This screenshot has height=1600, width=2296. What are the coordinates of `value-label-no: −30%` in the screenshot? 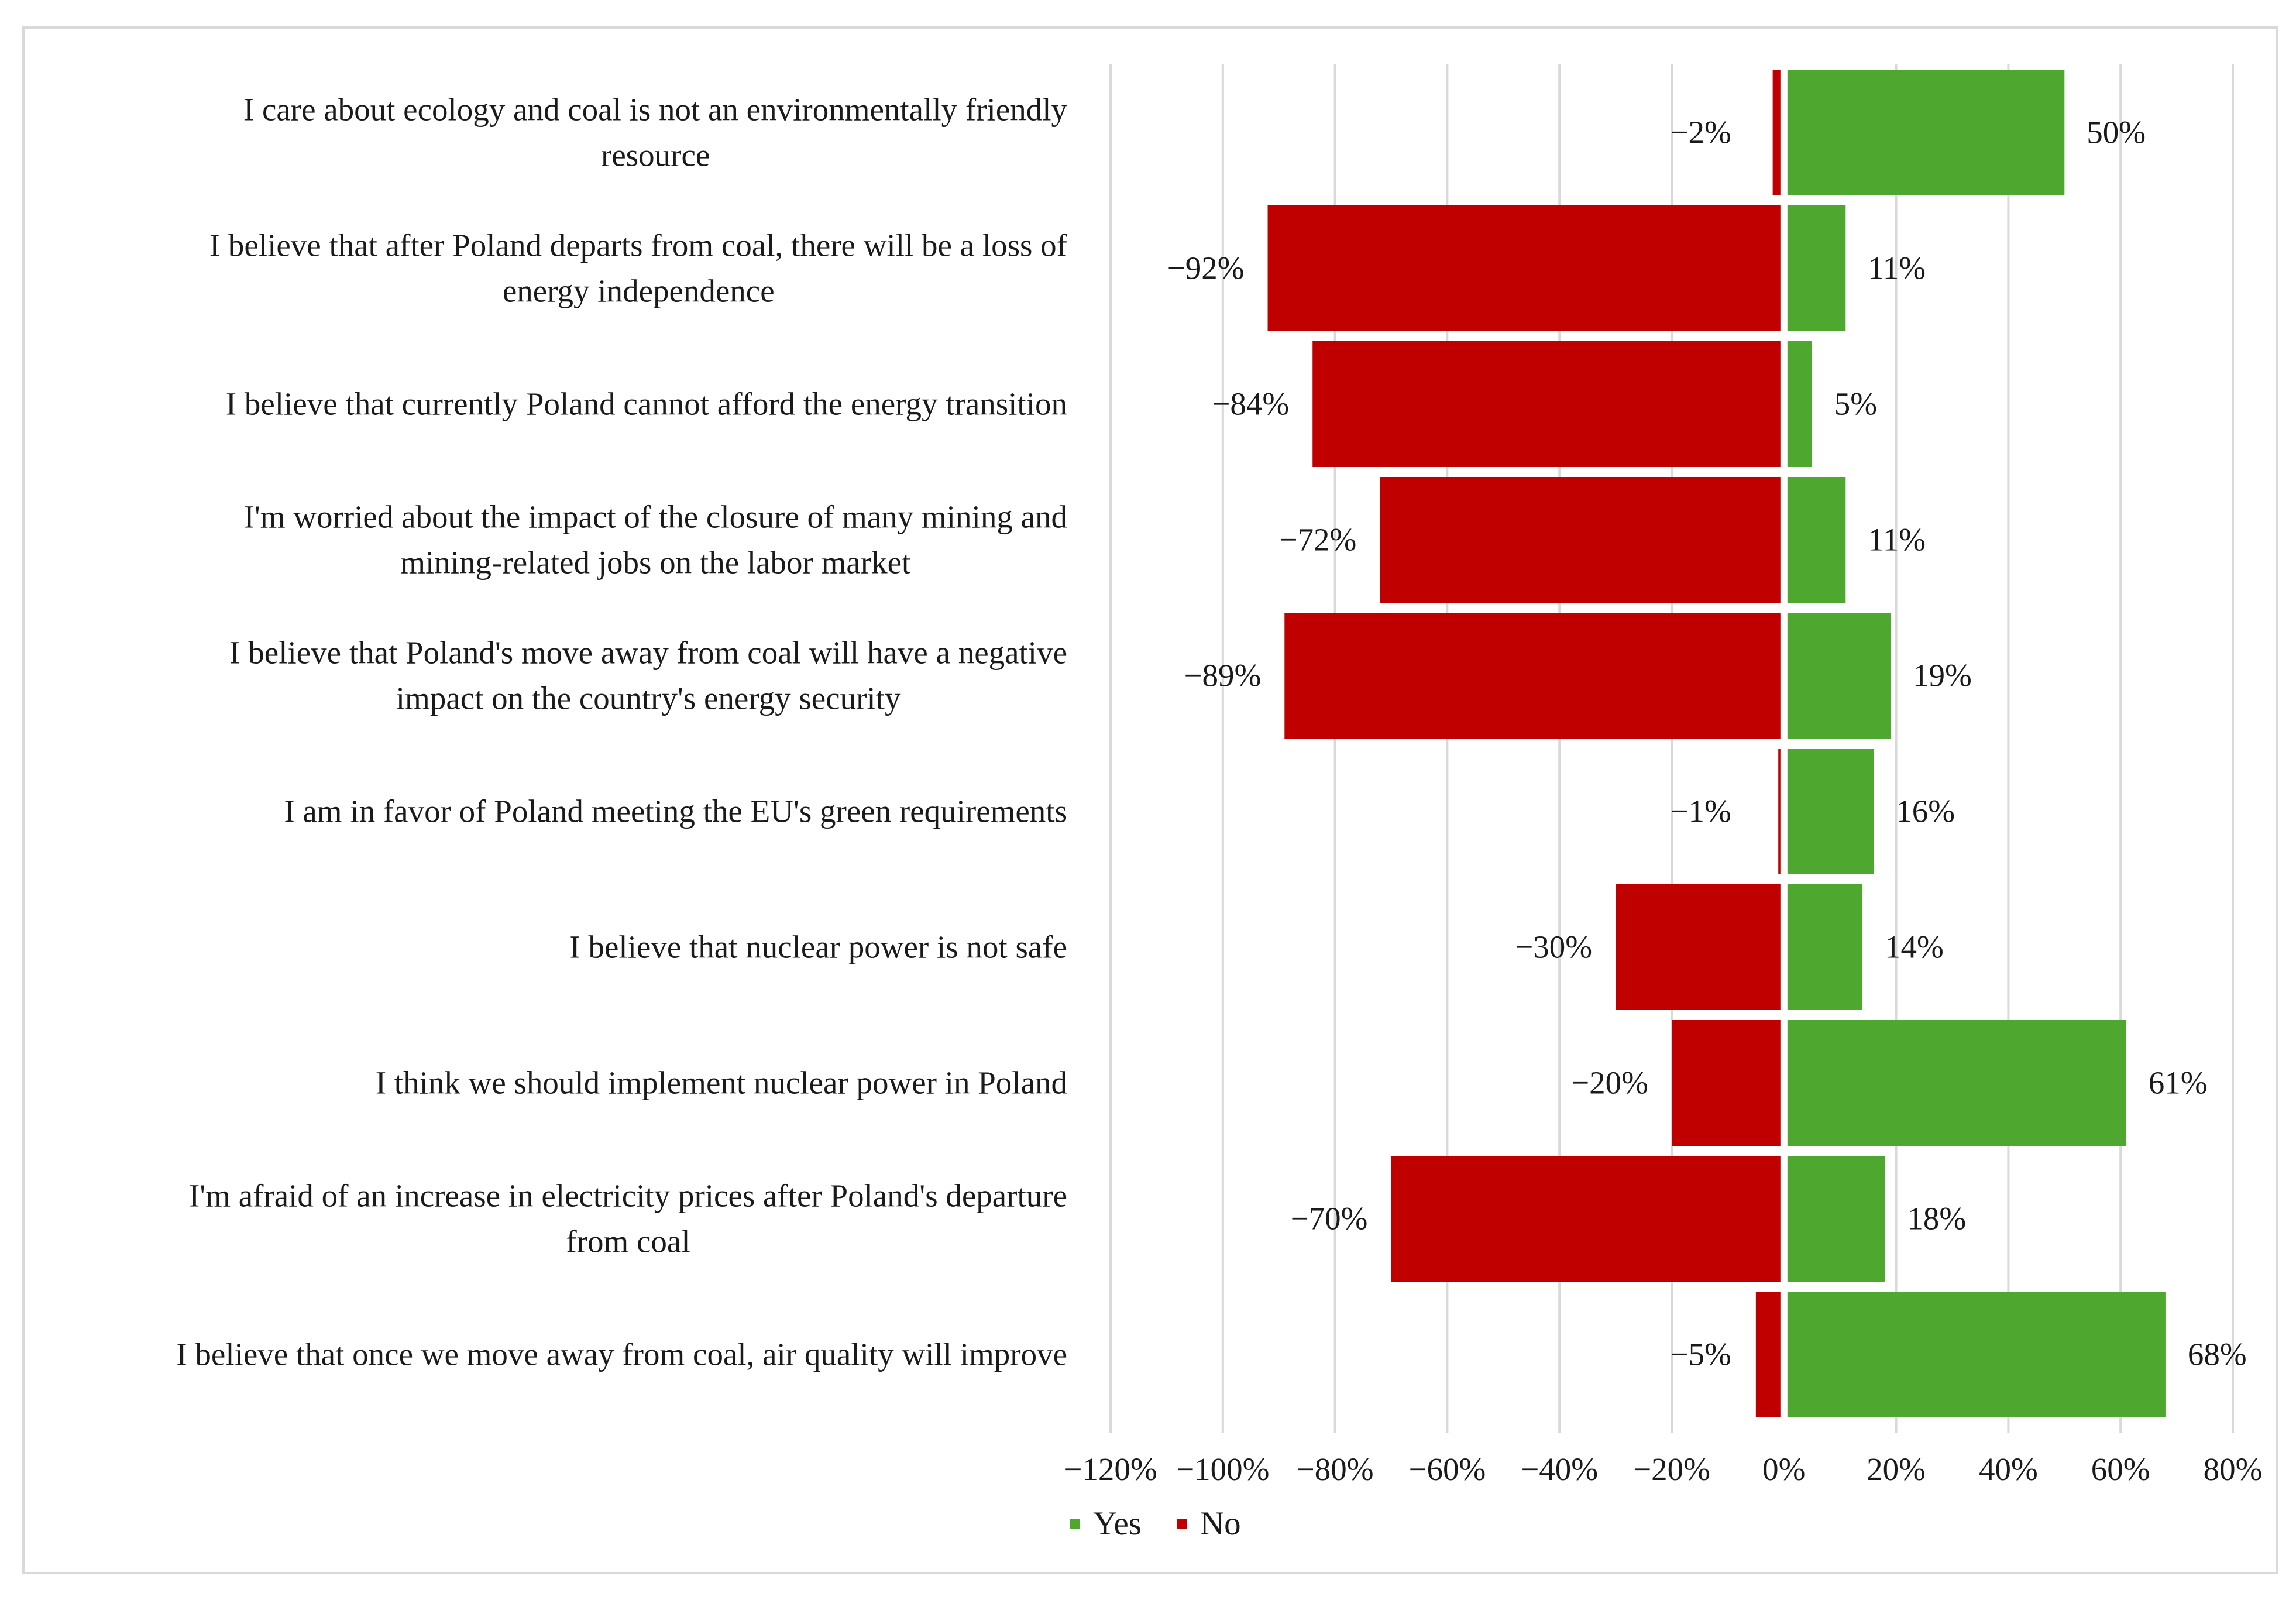 It's located at (1553, 947).